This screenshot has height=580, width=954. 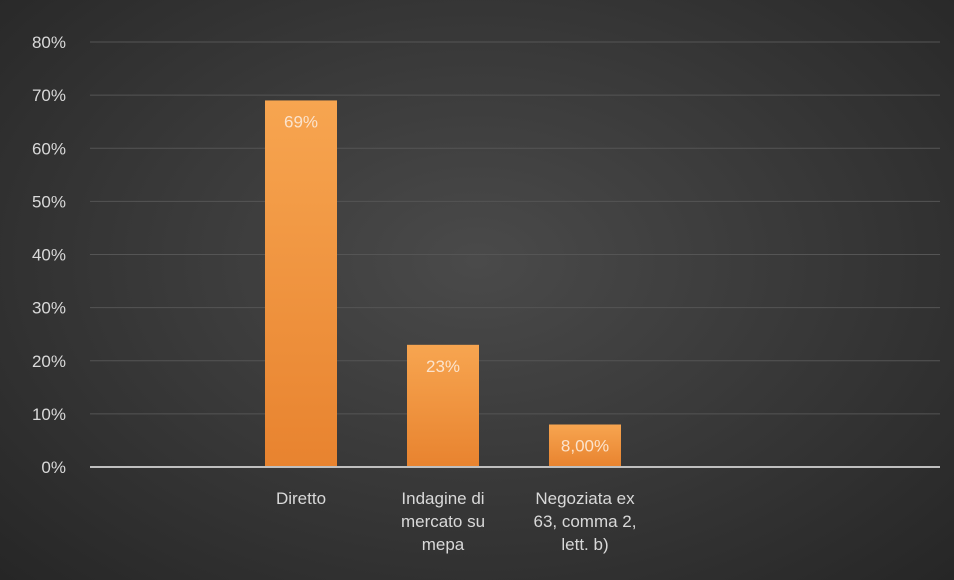 I want to click on y-tick-label: 0%, so click(x=53, y=467).